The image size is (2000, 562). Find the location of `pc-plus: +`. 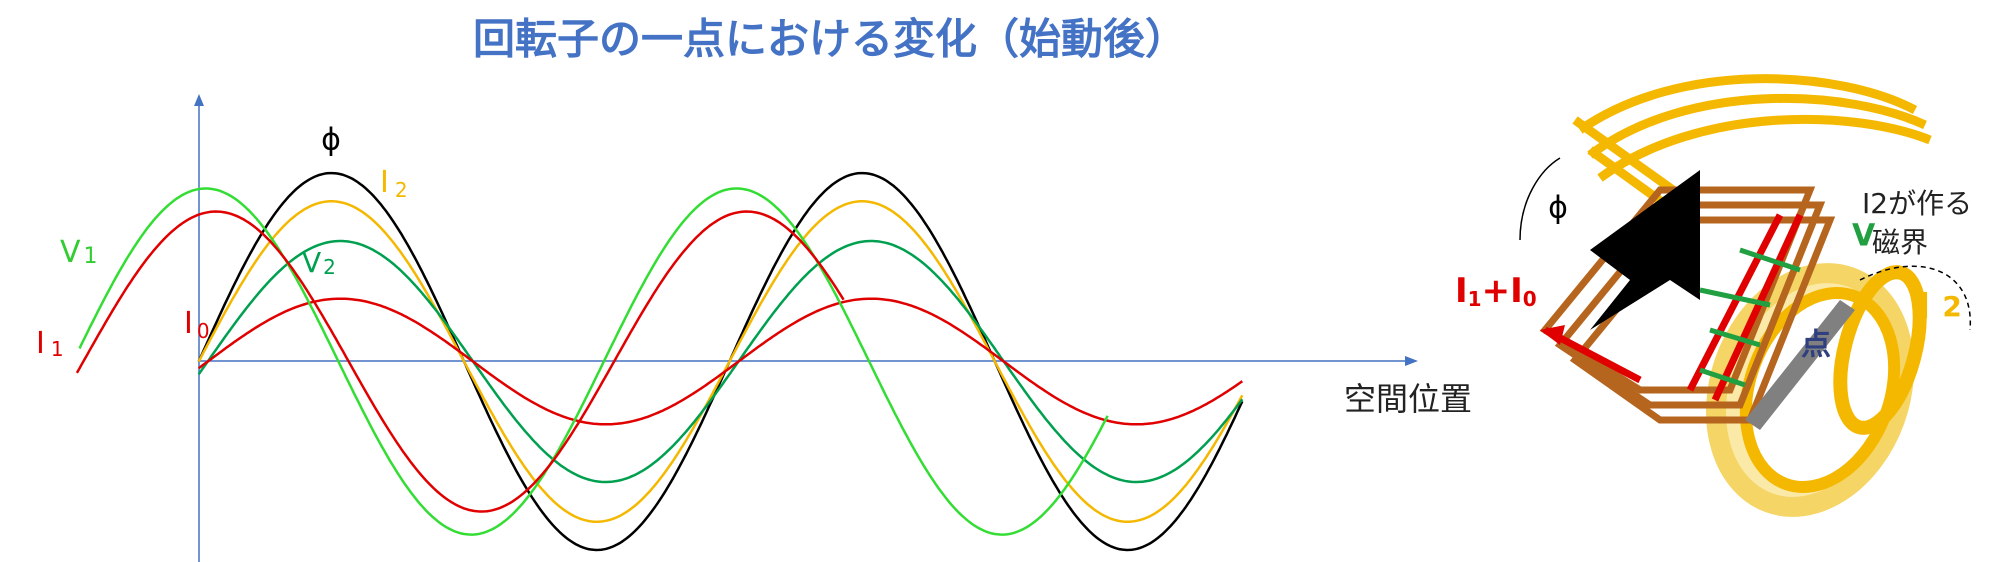

pc-plus: + is located at coordinates (1496, 291).